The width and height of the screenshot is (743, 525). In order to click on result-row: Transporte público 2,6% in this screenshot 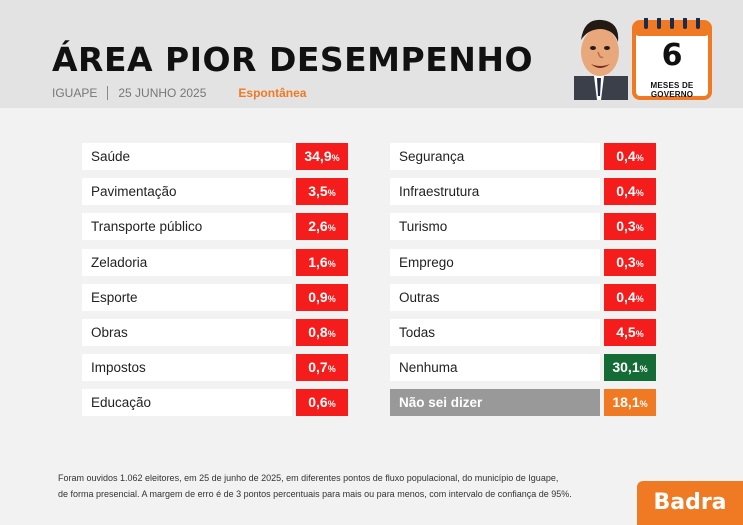, I will do `click(216, 226)`.